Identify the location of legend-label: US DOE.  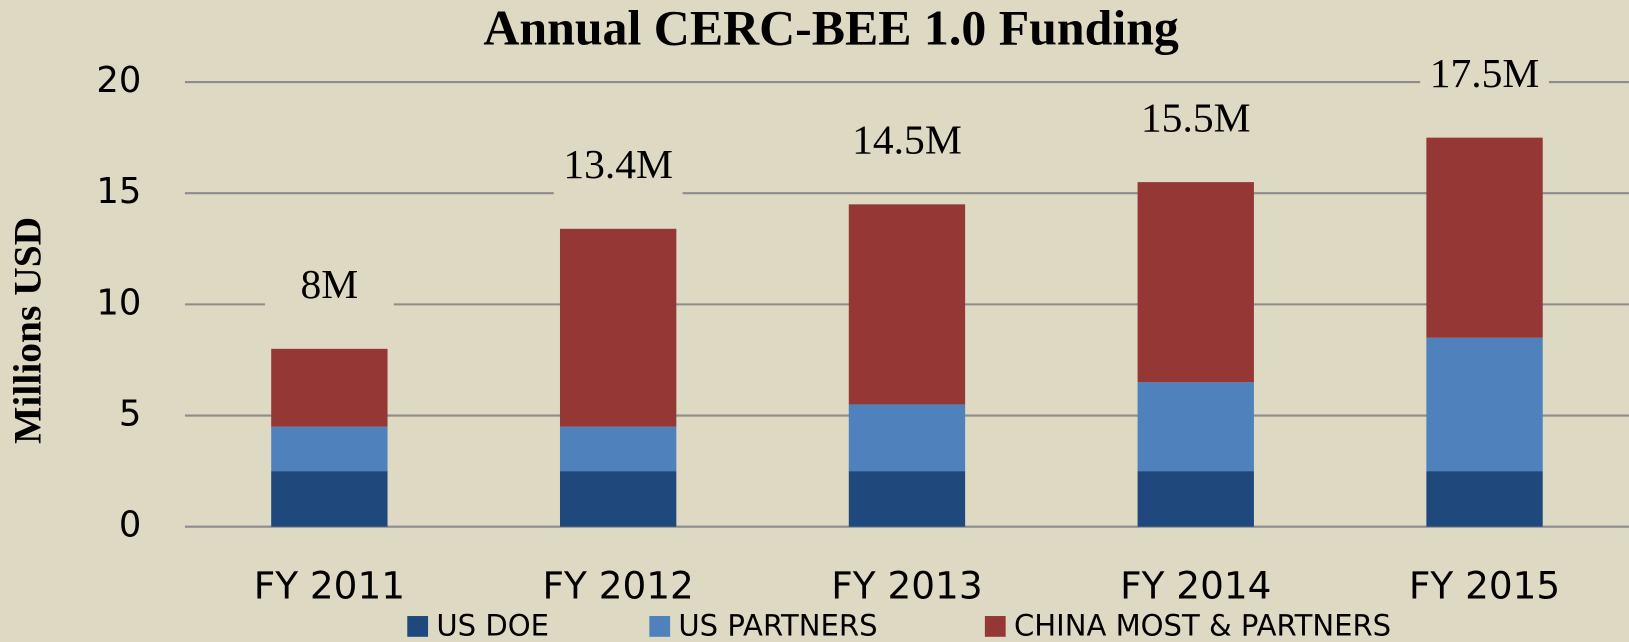
(492, 625).